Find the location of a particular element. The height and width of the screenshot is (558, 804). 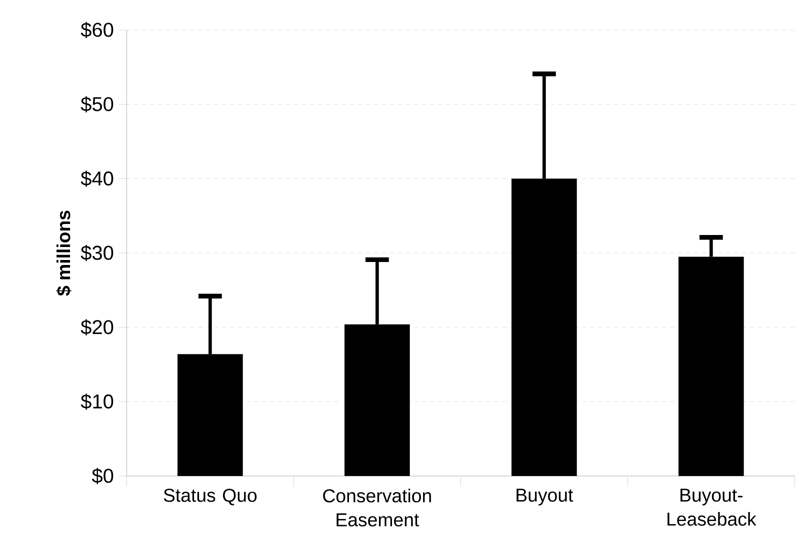

y-tick-label: $60 is located at coordinates (97, 30).